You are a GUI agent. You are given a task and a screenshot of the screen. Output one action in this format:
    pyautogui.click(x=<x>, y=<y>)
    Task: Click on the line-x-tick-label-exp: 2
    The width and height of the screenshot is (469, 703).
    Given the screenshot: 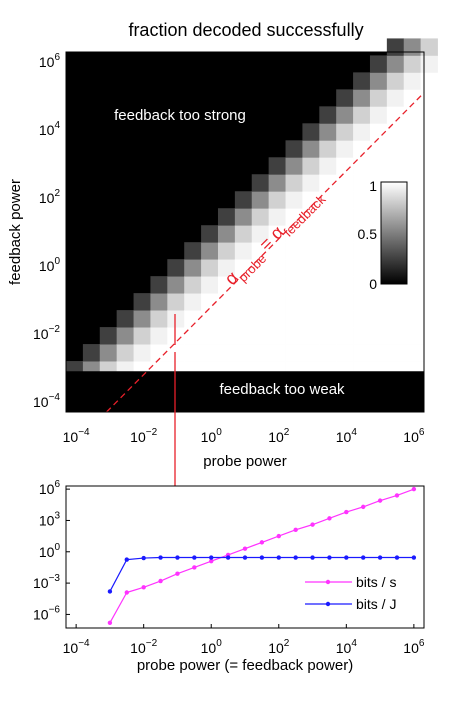 What is the action you would take?
    pyautogui.click(x=287, y=643)
    